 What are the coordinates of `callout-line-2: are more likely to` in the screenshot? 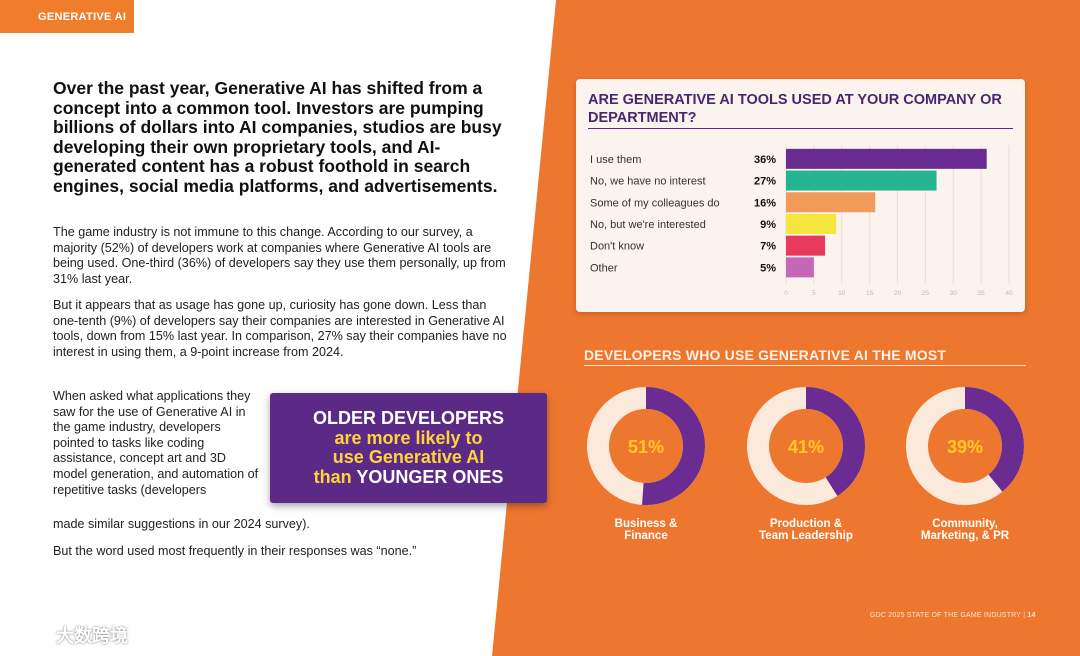 It's located at (408, 437).